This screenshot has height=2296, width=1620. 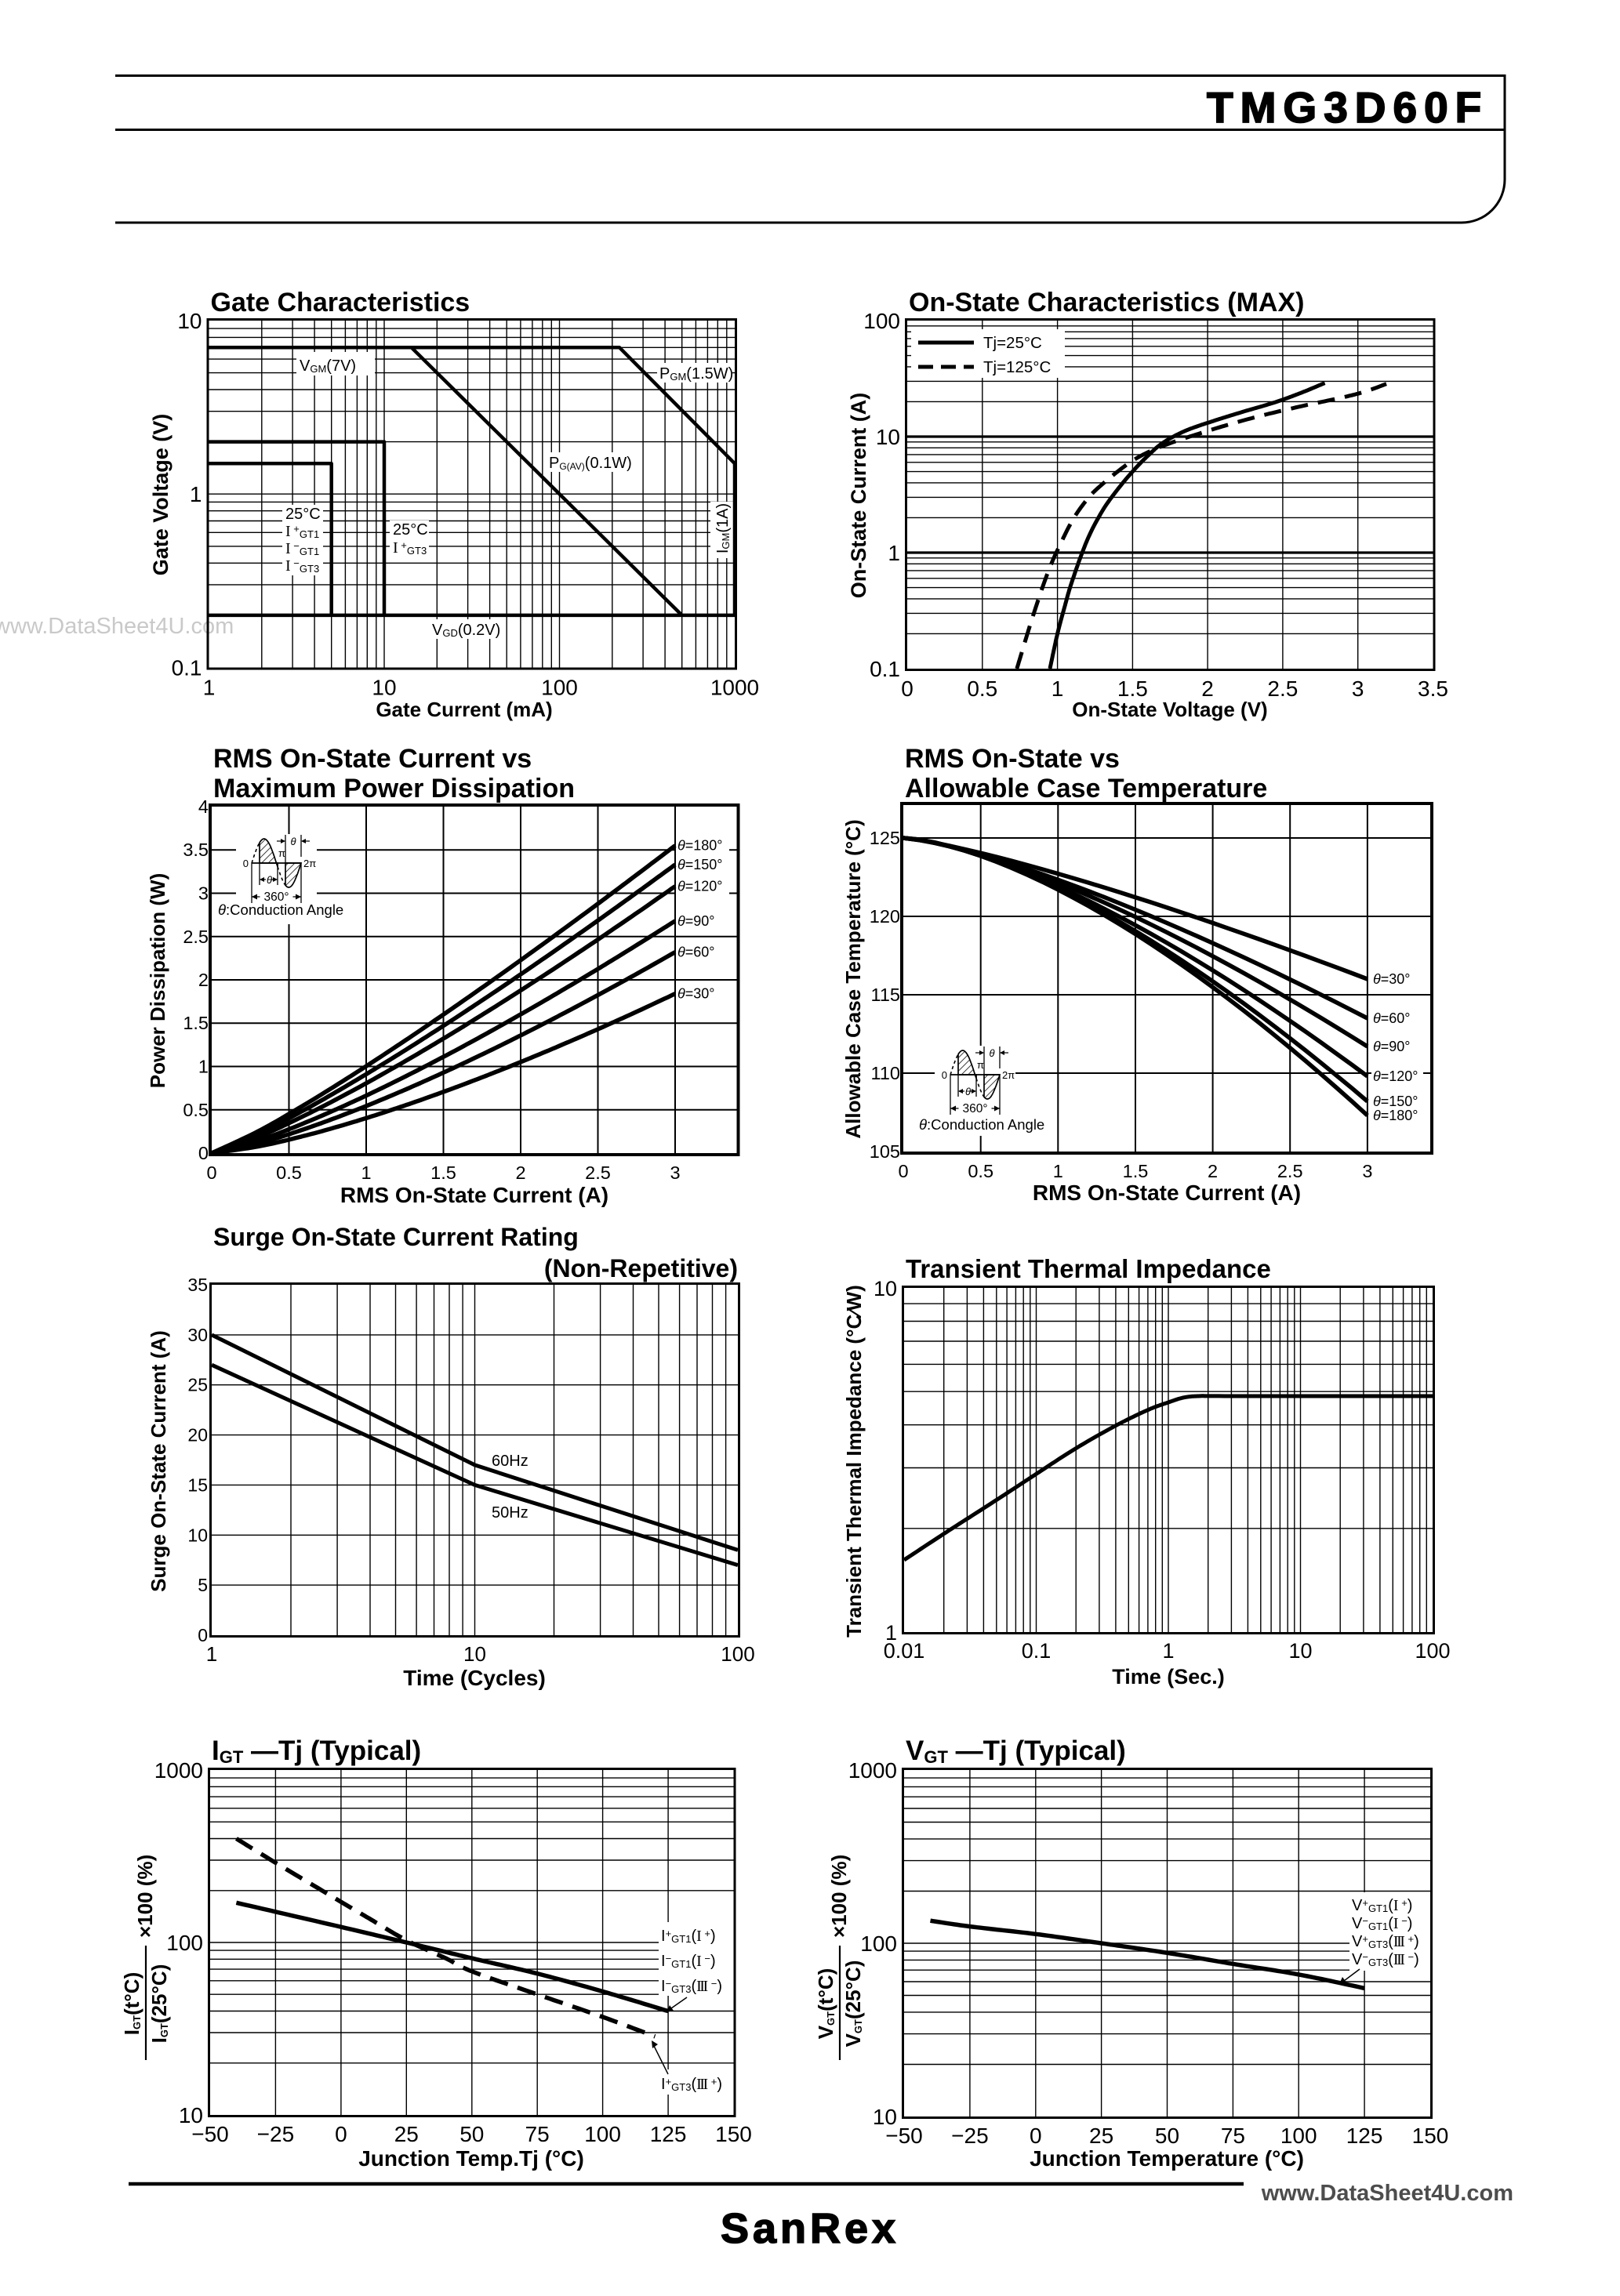 I want to click on svg-text: I +GT1, so click(x=302, y=531).